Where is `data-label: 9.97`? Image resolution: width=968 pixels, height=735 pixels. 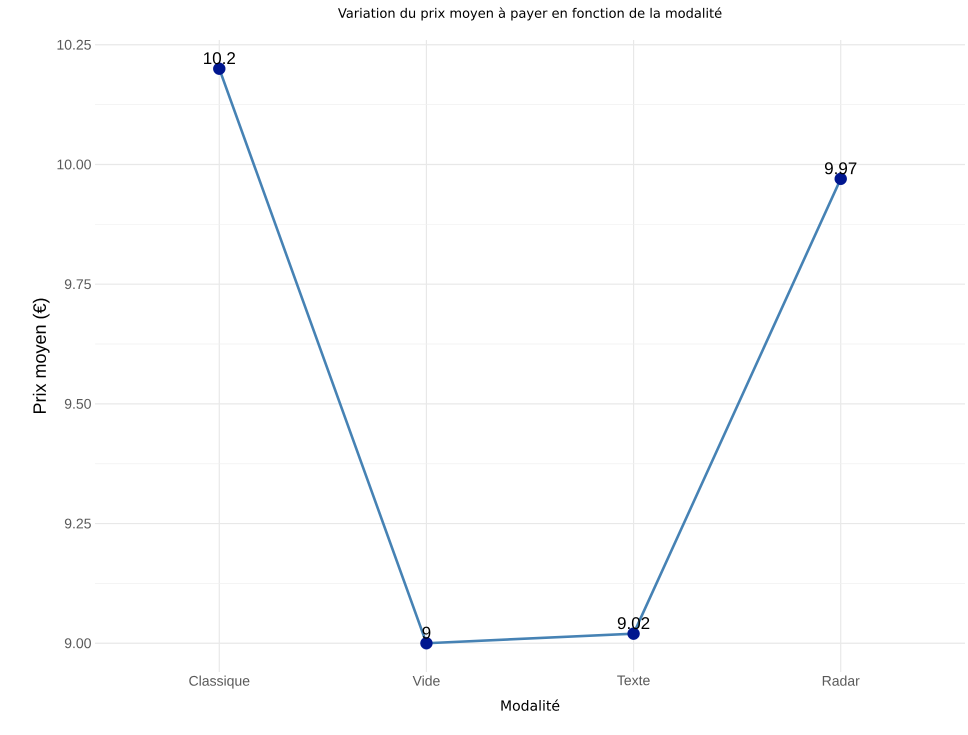
data-label: 9.97 is located at coordinates (840, 168).